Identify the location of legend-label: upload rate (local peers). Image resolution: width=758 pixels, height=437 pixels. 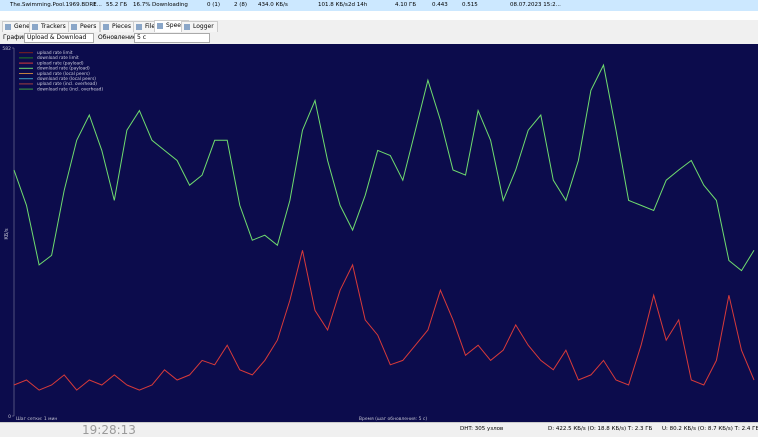
(63, 74).